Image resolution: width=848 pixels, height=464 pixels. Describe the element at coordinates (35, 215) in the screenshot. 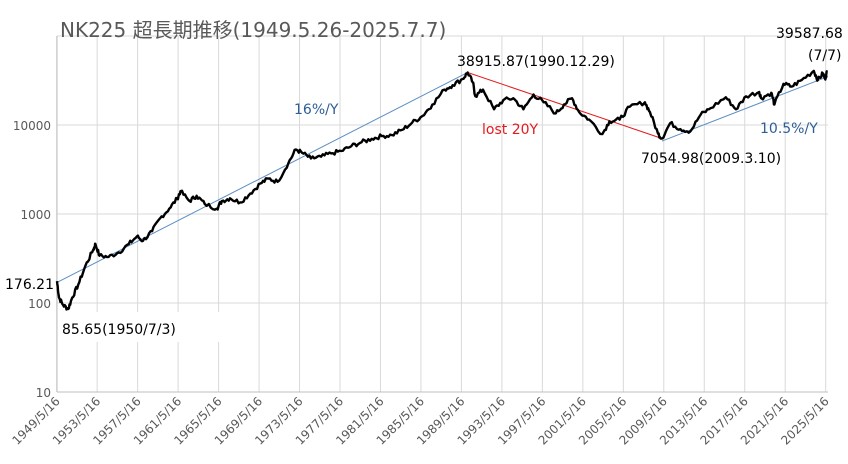

I see `y-tick-label: 1000` at that location.